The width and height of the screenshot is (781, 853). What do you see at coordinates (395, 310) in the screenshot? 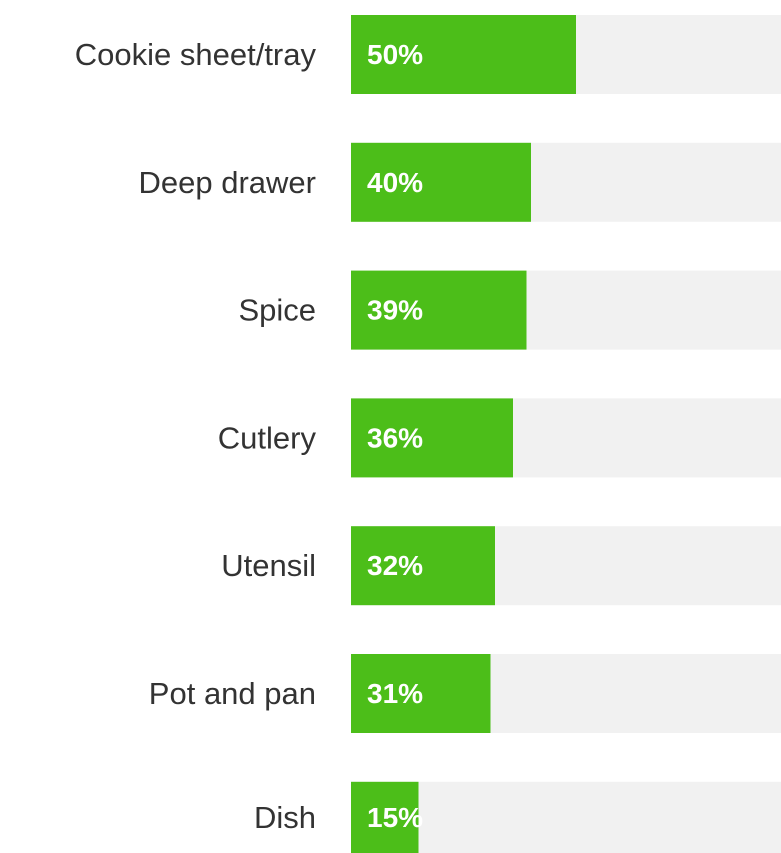
I see `value-label: 39%` at bounding box center [395, 310].